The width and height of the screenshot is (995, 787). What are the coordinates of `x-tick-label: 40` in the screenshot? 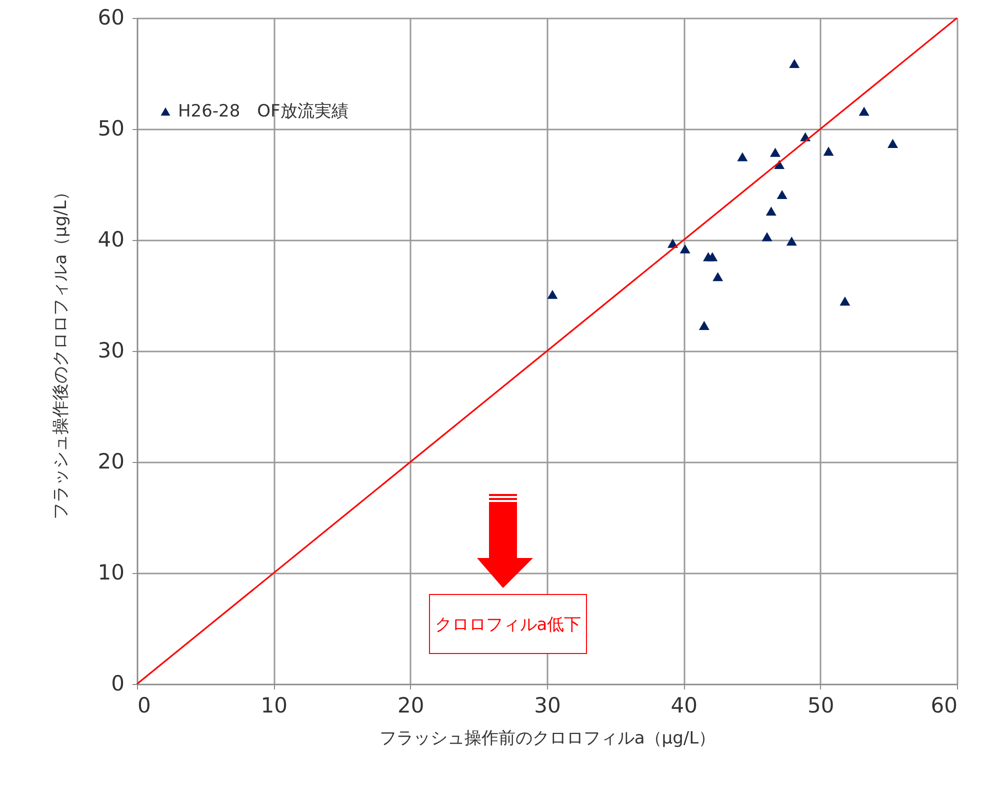 It's located at (684, 706).